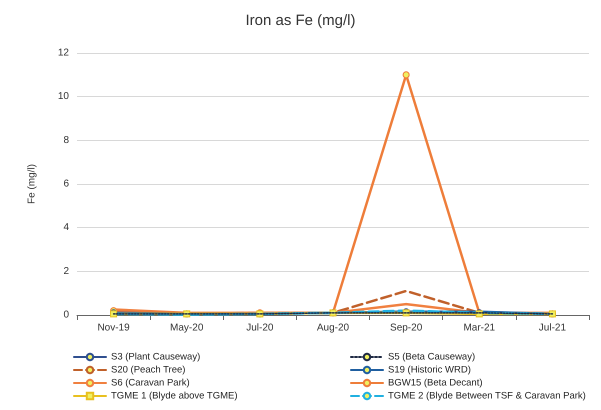 The image size is (601, 410). What do you see at coordinates (150, 383) in the screenshot?
I see `legend-label: S6 (Caravan Park)` at bounding box center [150, 383].